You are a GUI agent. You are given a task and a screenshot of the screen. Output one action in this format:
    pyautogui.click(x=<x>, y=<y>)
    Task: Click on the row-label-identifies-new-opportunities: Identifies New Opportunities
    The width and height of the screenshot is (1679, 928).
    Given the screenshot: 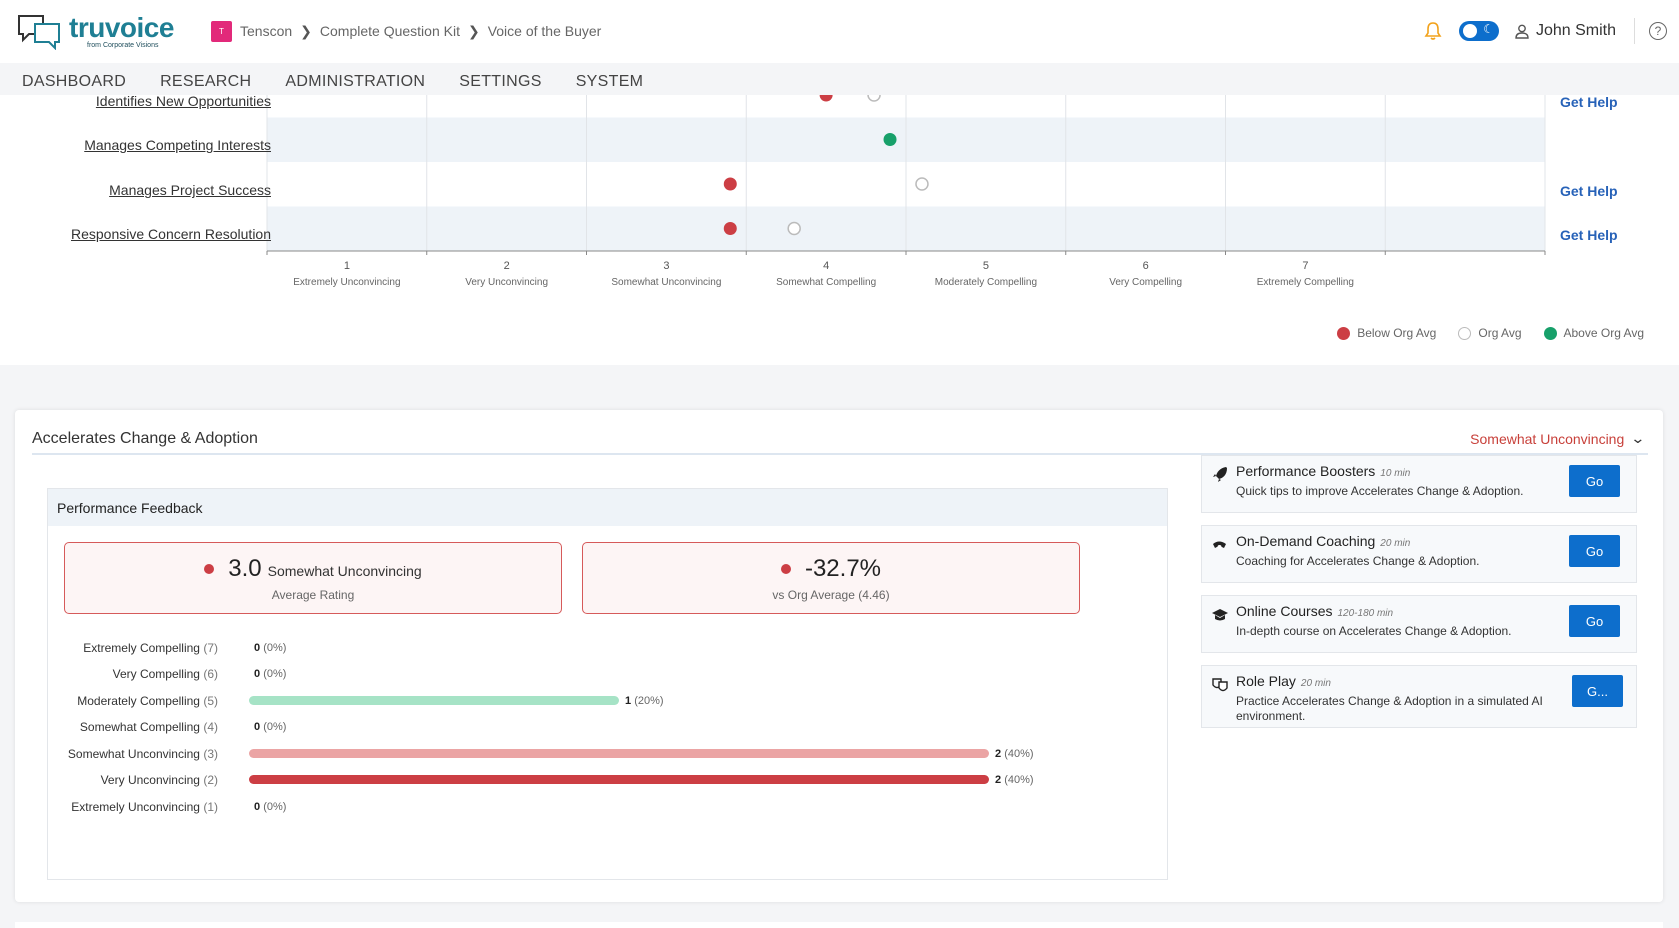 What is the action you would take?
    pyautogui.click(x=183, y=101)
    